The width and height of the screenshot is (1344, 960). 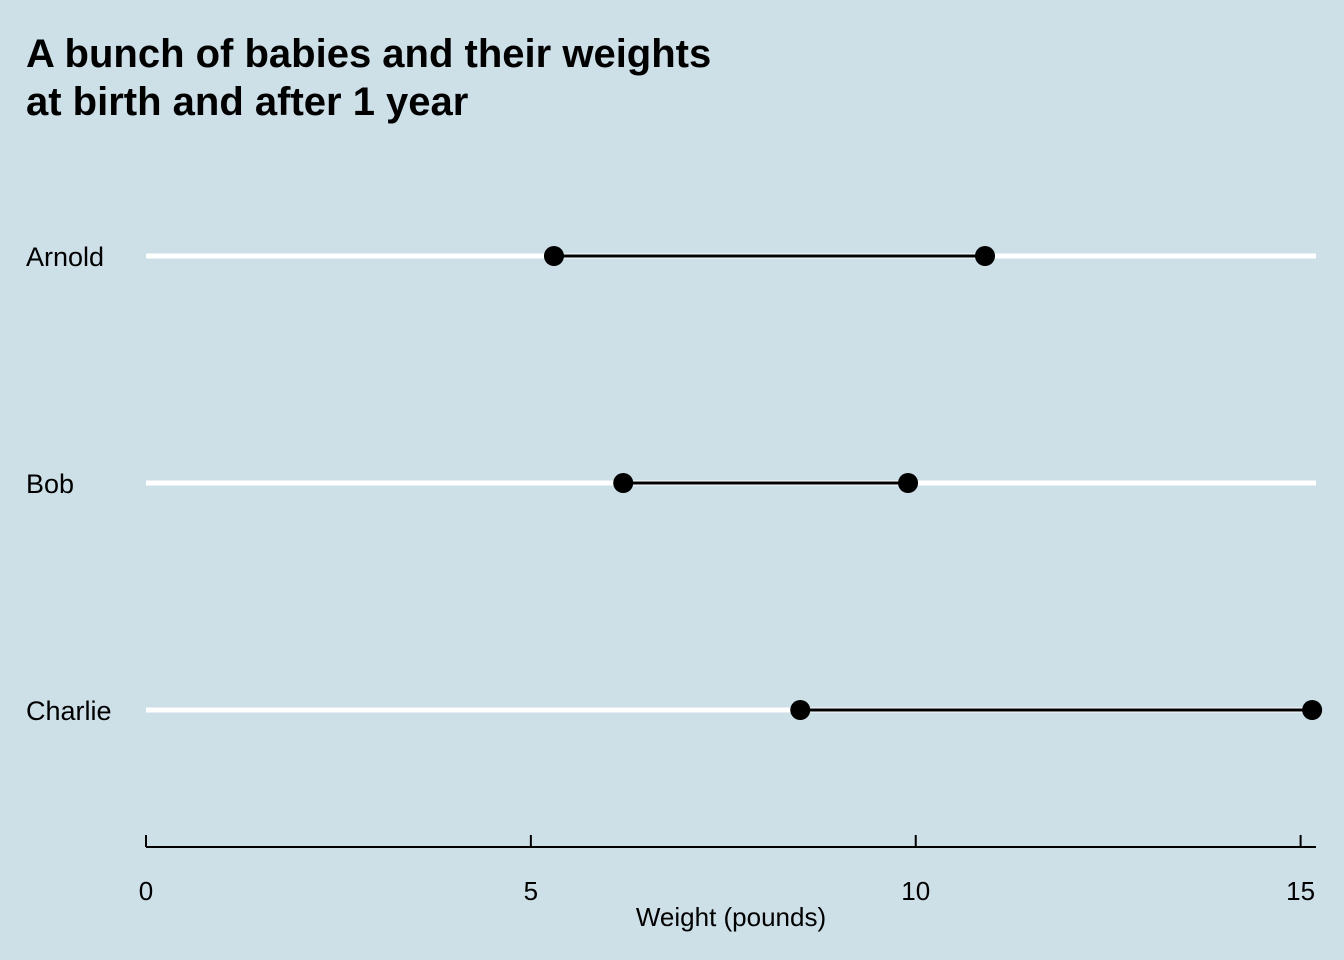 I want to click on point-end-arnold, so click(x=985, y=256).